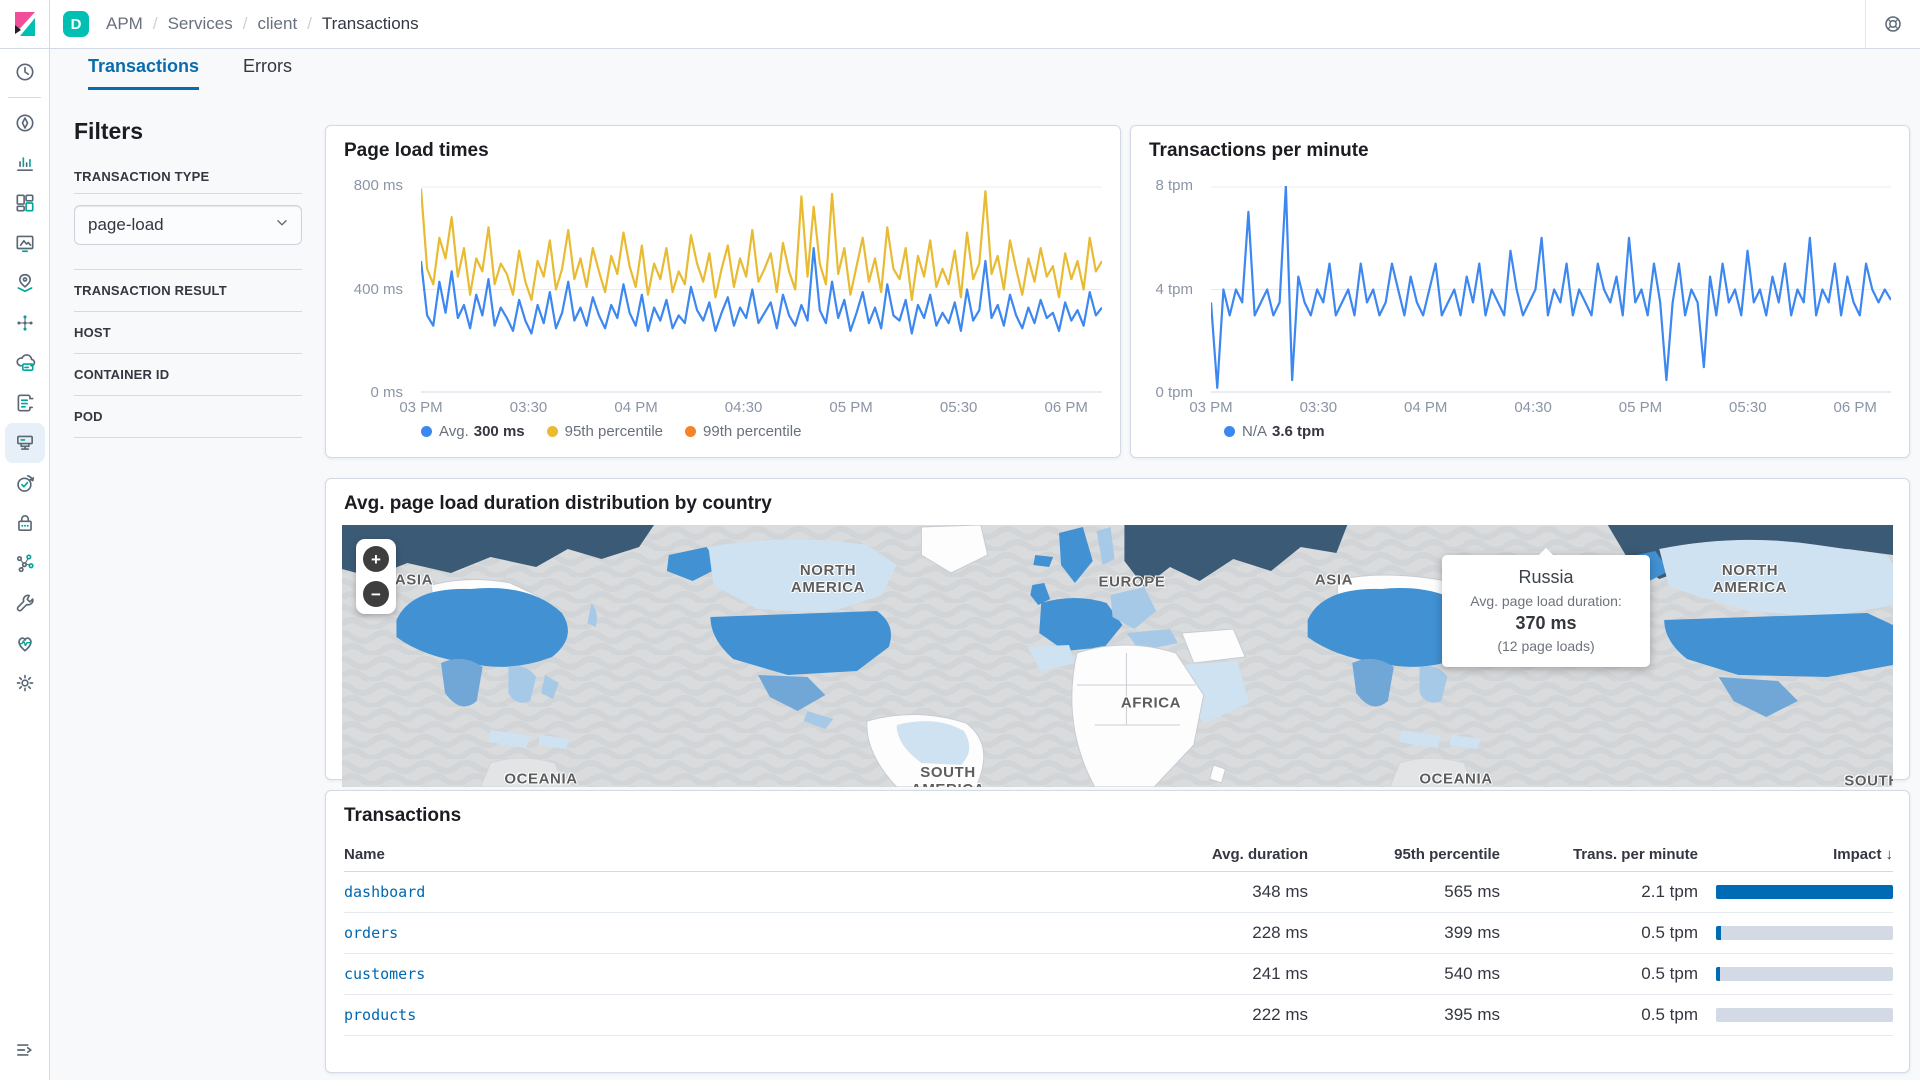 The image size is (1920, 1080). Describe the element at coordinates (25, 643) in the screenshot. I see `sidebar-item-metrics` at that location.